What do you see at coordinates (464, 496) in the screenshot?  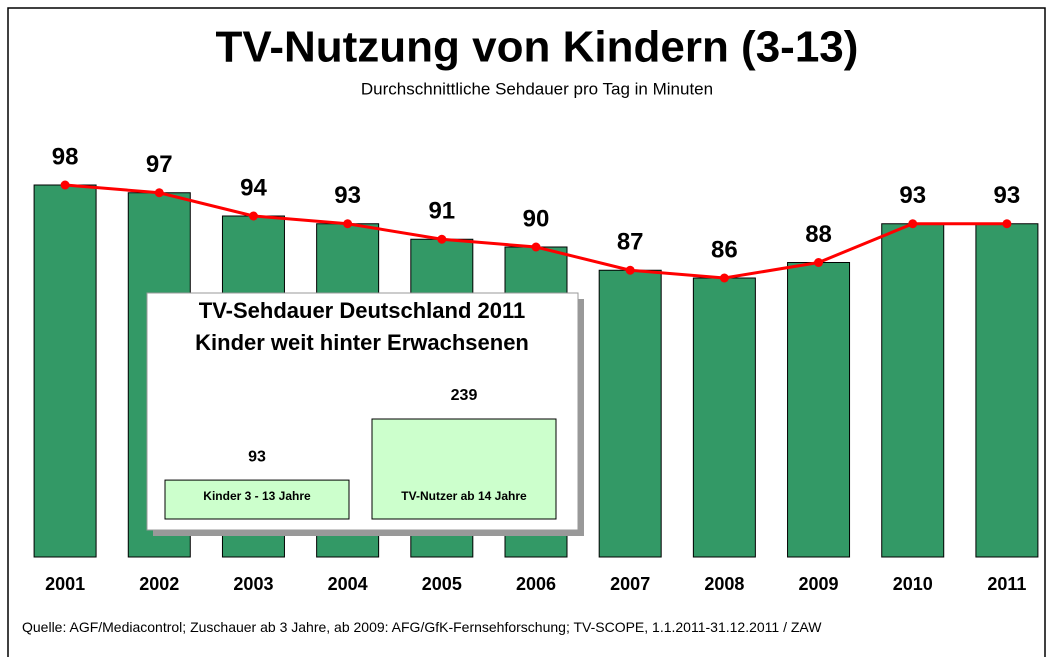 I see `category-label: TV-Nutzer ab 14 Jahre` at bounding box center [464, 496].